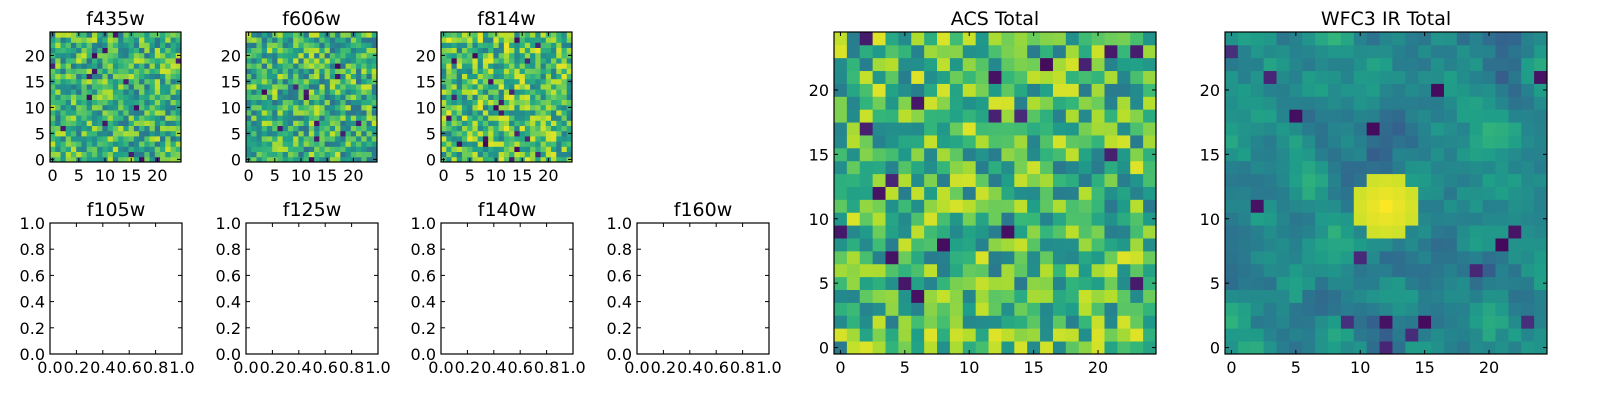 The image size is (1600, 400). What do you see at coordinates (1360, 367) in the screenshot?
I see `x-tick-label: 10` at bounding box center [1360, 367].